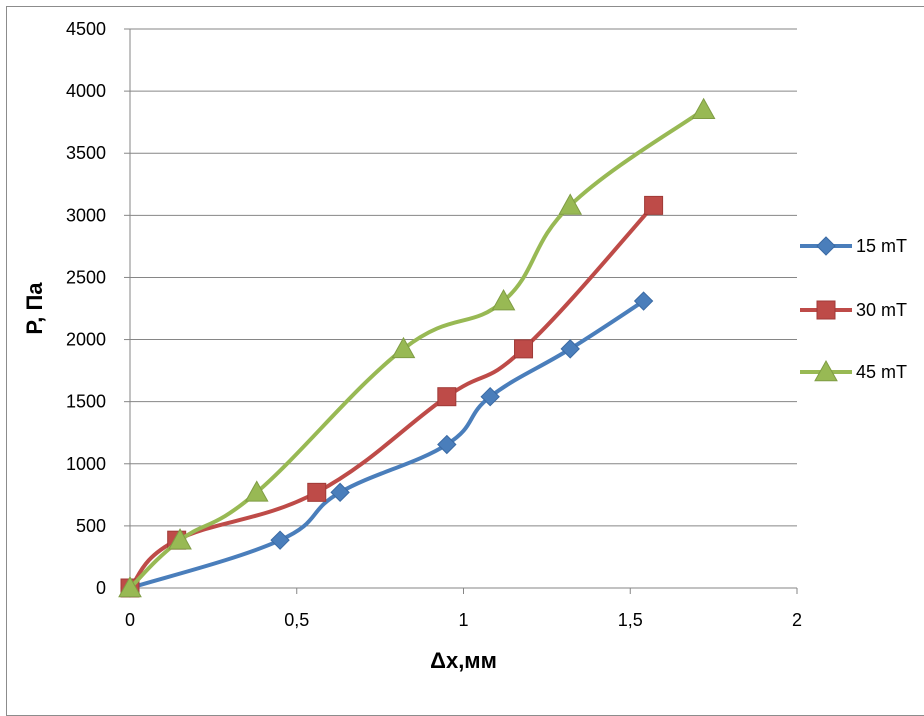 The width and height of the screenshot is (924, 716). What do you see at coordinates (86, 402) in the screenshot?
I see `y-tick-label: 1500` at bounding box center [86, 402].